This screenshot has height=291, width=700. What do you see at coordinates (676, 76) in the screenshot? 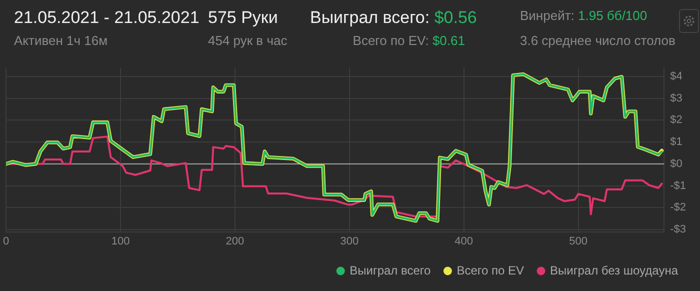
I see `y-tick-label: $4` at bounding box center [676, 76].